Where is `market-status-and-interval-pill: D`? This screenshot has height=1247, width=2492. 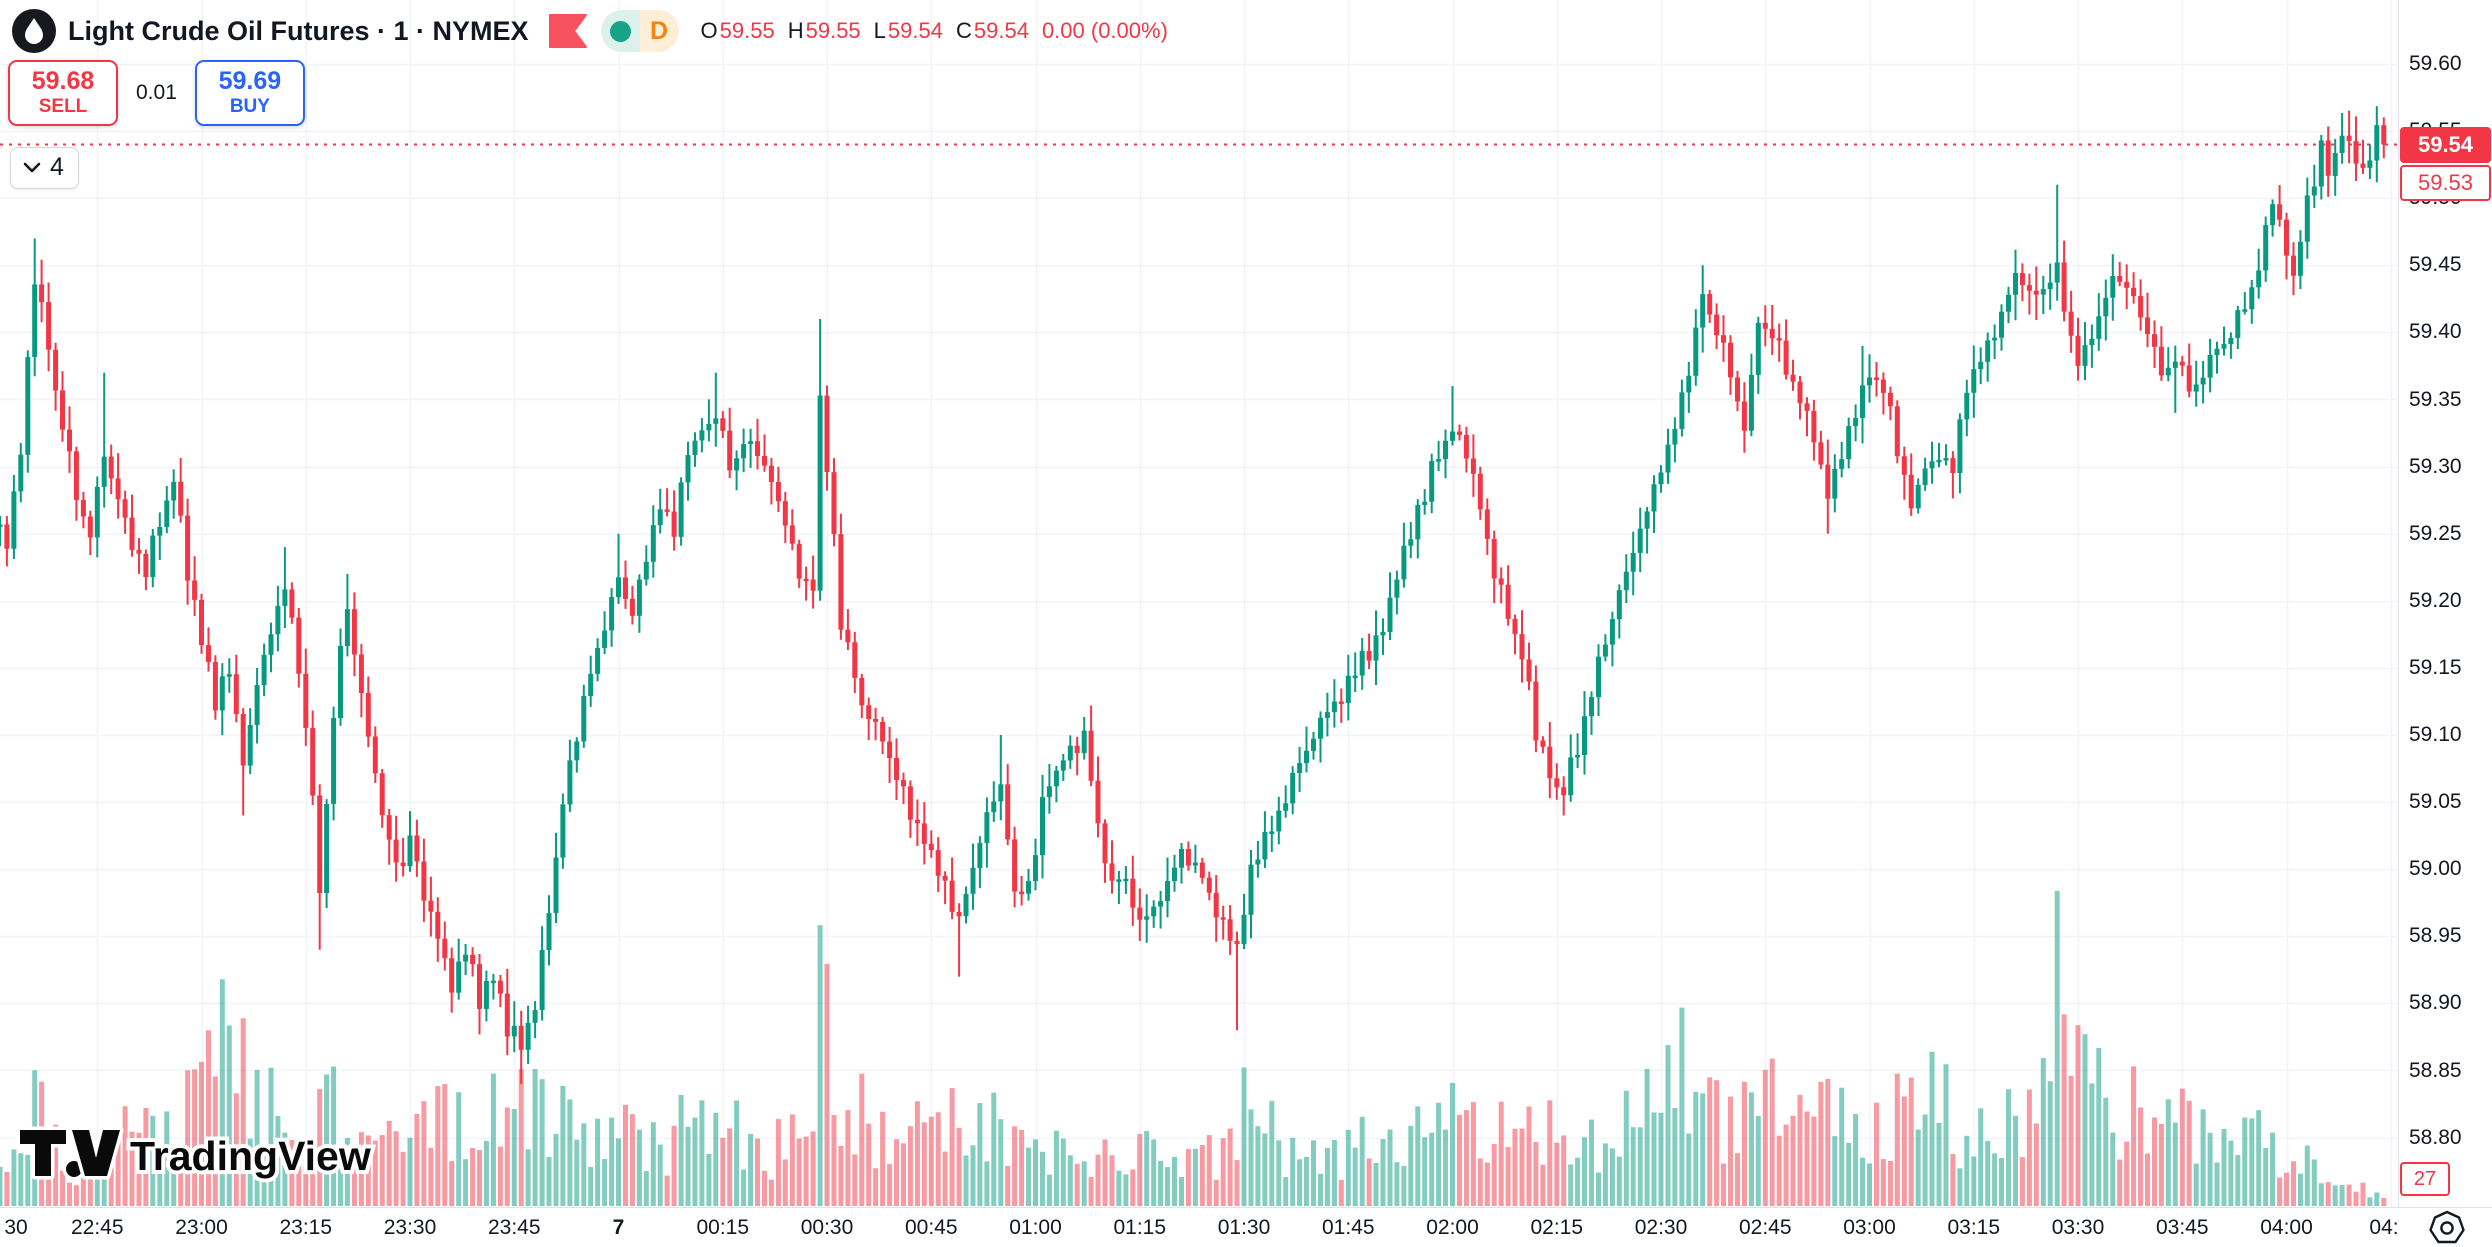 market-status-and-interval-pill: D is located at coordinates (639, 31).